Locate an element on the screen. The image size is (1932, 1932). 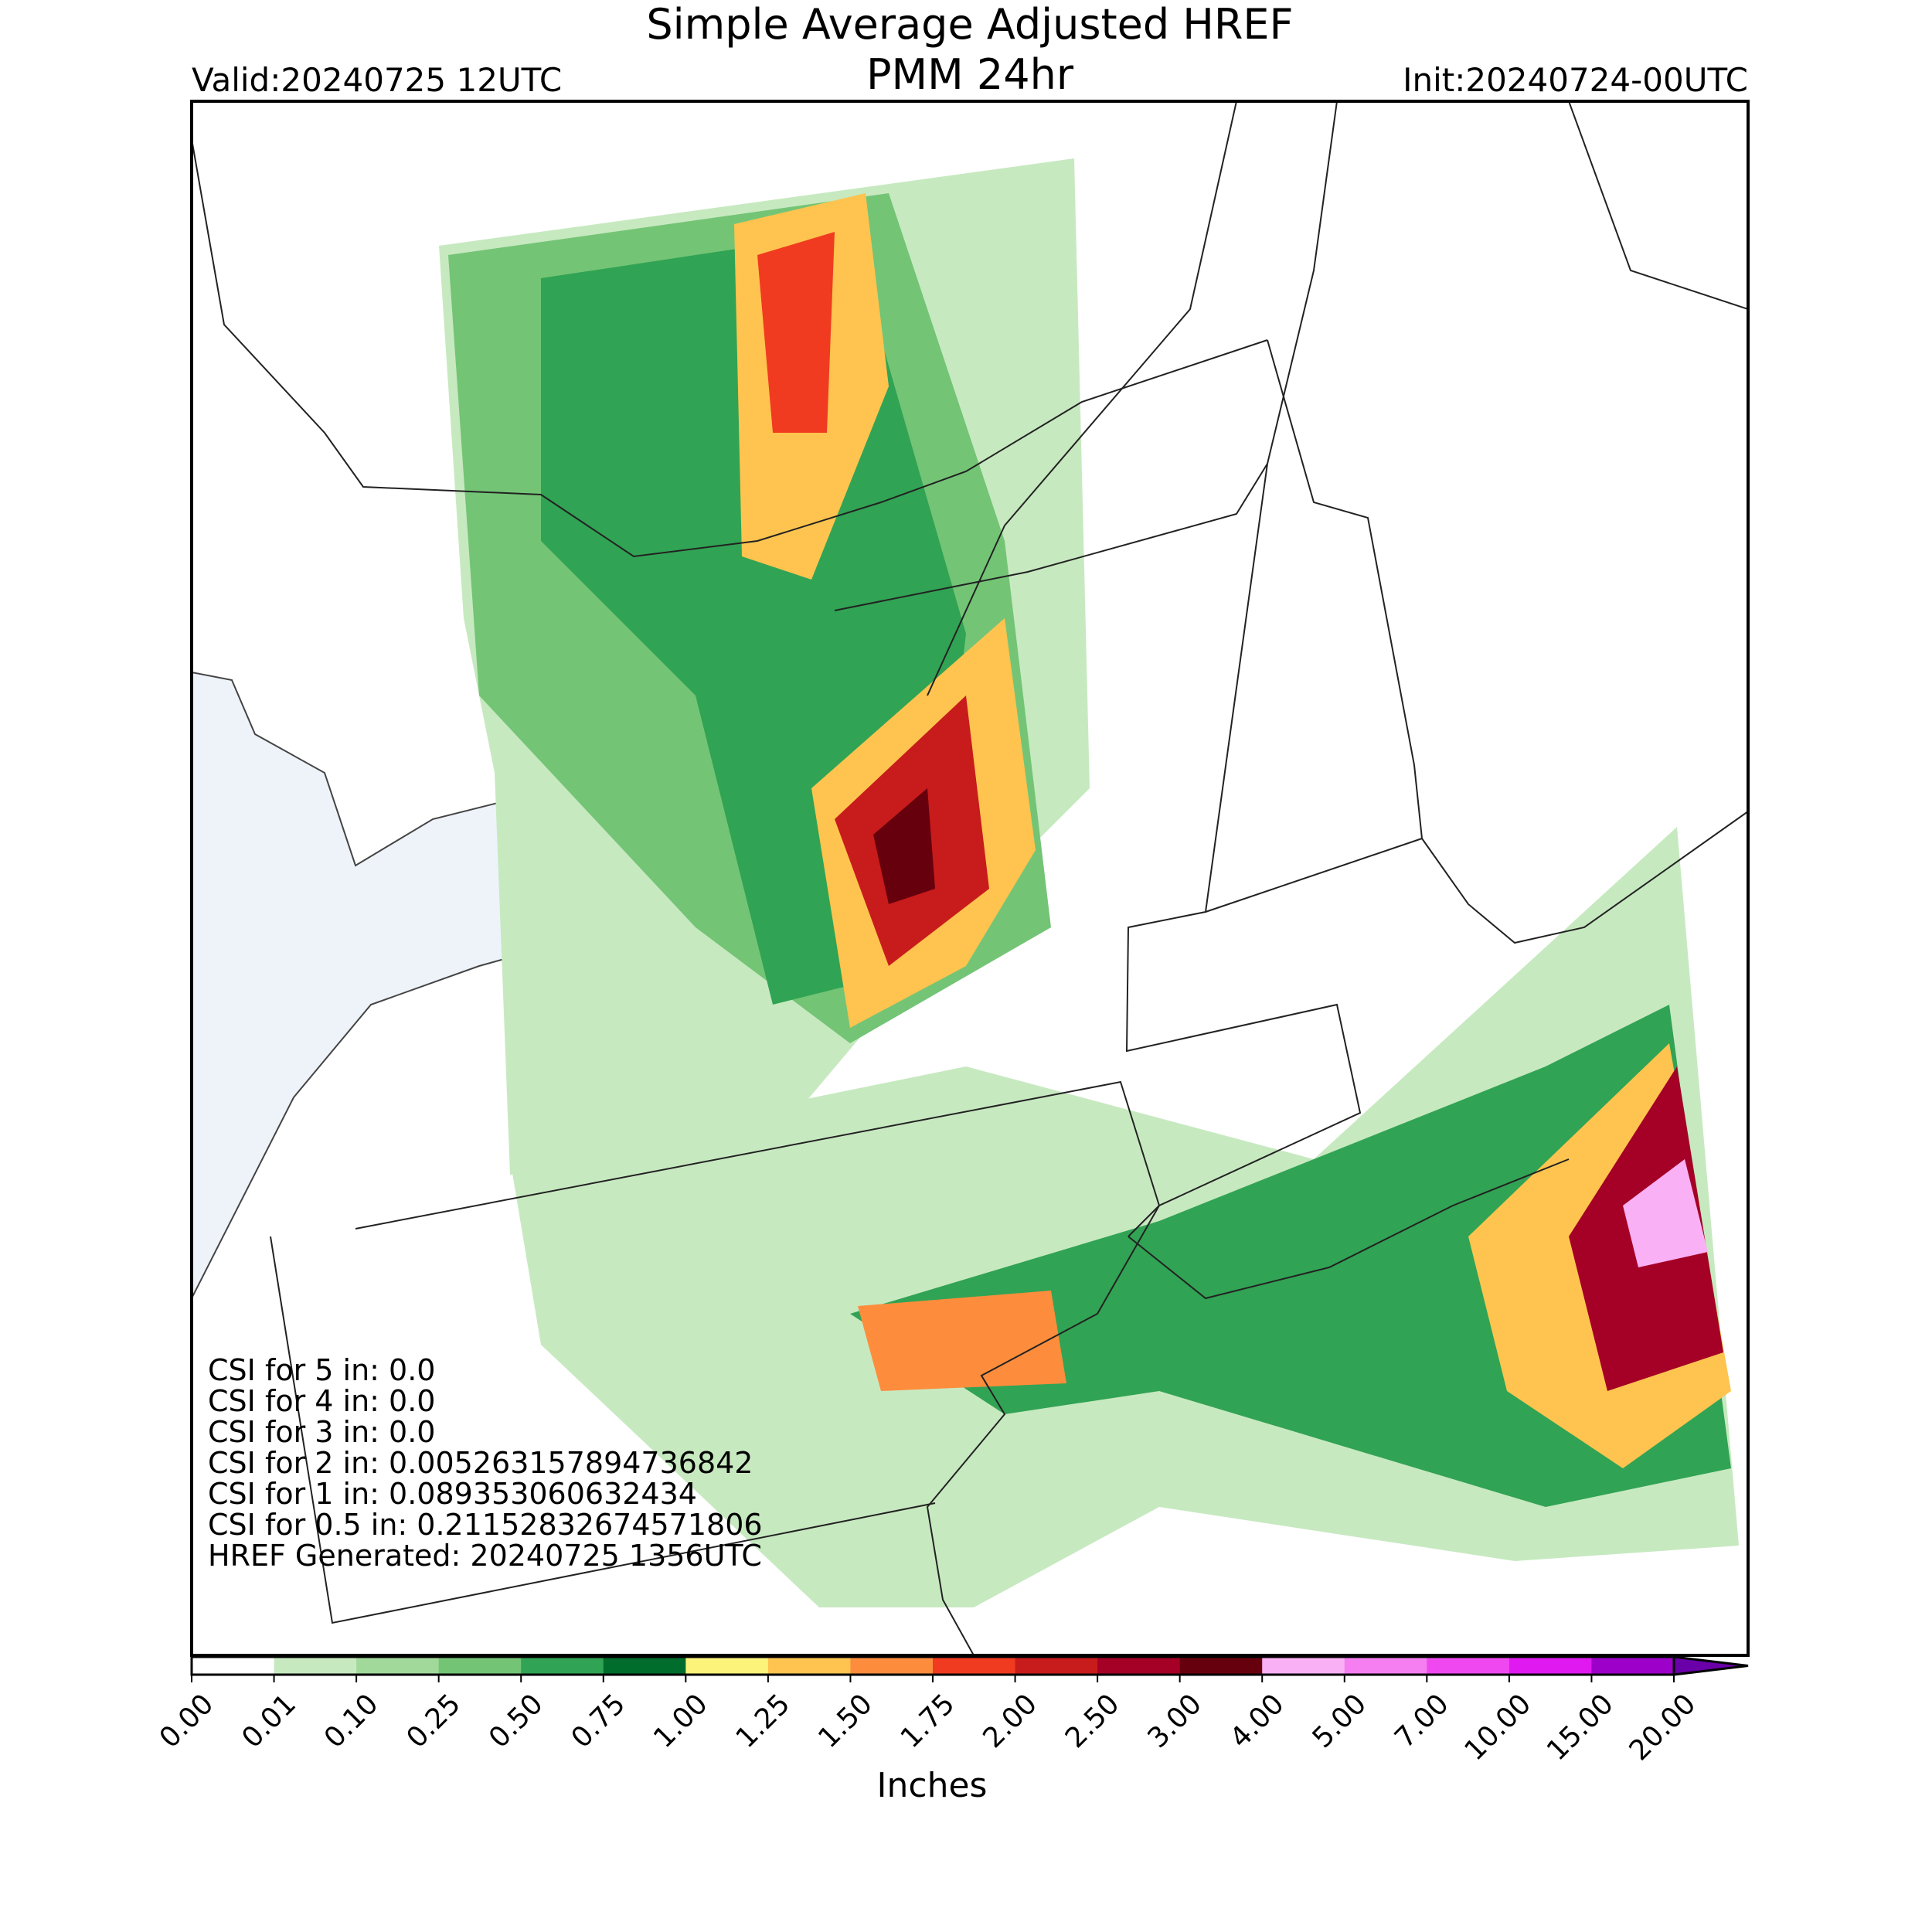
colorbar-tick-label: 10.00 is located at coordinates (1497, 1728).